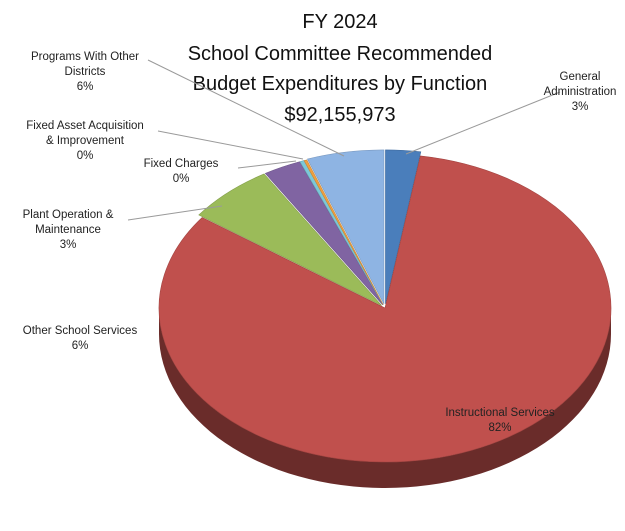  What do you see at coordinates (181, 179) in the screenshot?
I see `slice-pct-label-5: 0%` at bounding box center [181, 179].